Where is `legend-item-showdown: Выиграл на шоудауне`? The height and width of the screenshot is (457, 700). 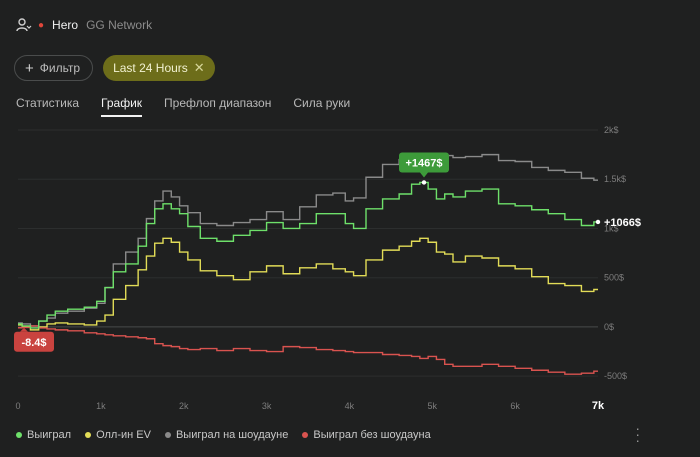 legend-item-showdown: Выиграл на шоудауне is located at coordinates (226, 435).